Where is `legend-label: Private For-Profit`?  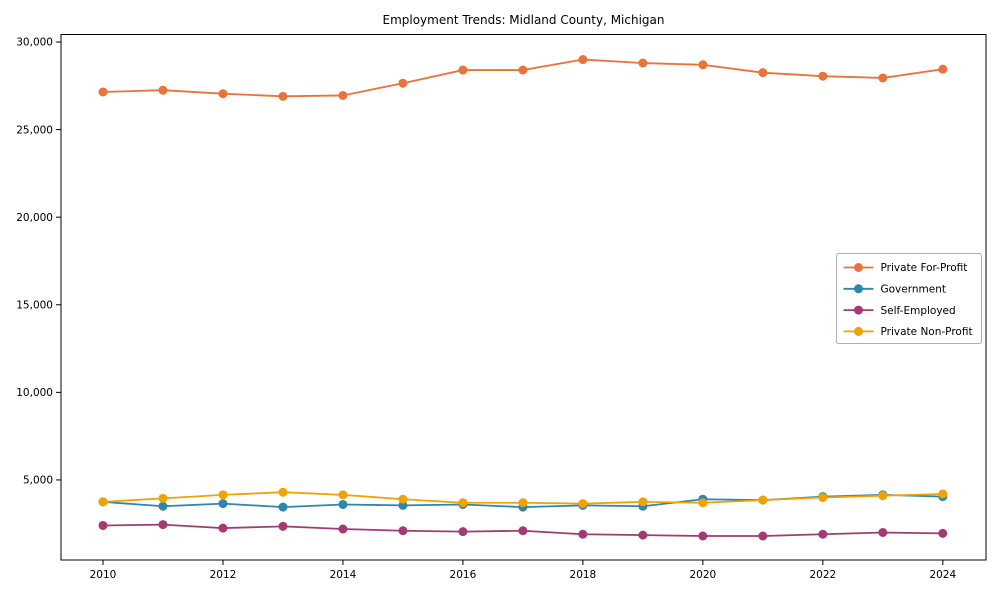 legend-label: Private For-Profit is located at coordinates (924, 268).